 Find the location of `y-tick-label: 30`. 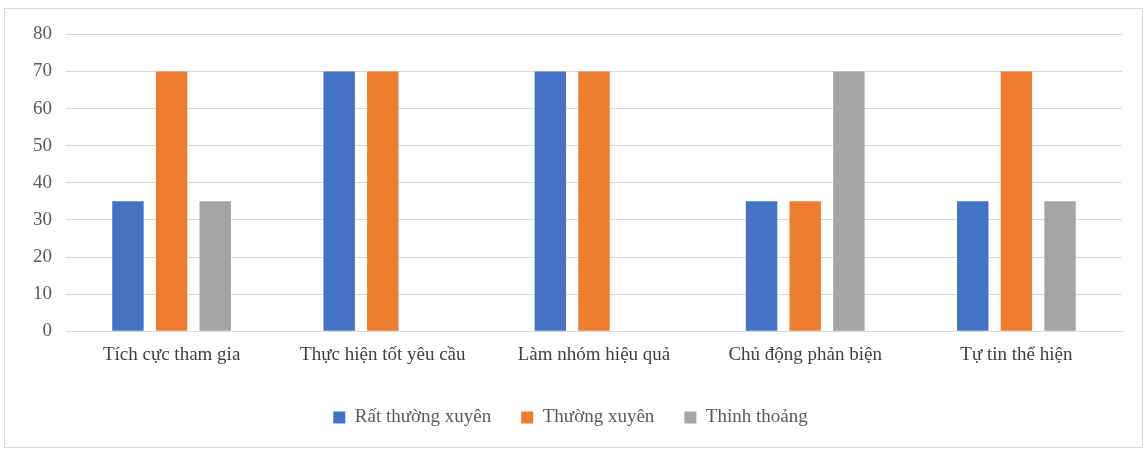

y-tick-label: 30 is located at coordinates (42, 218).